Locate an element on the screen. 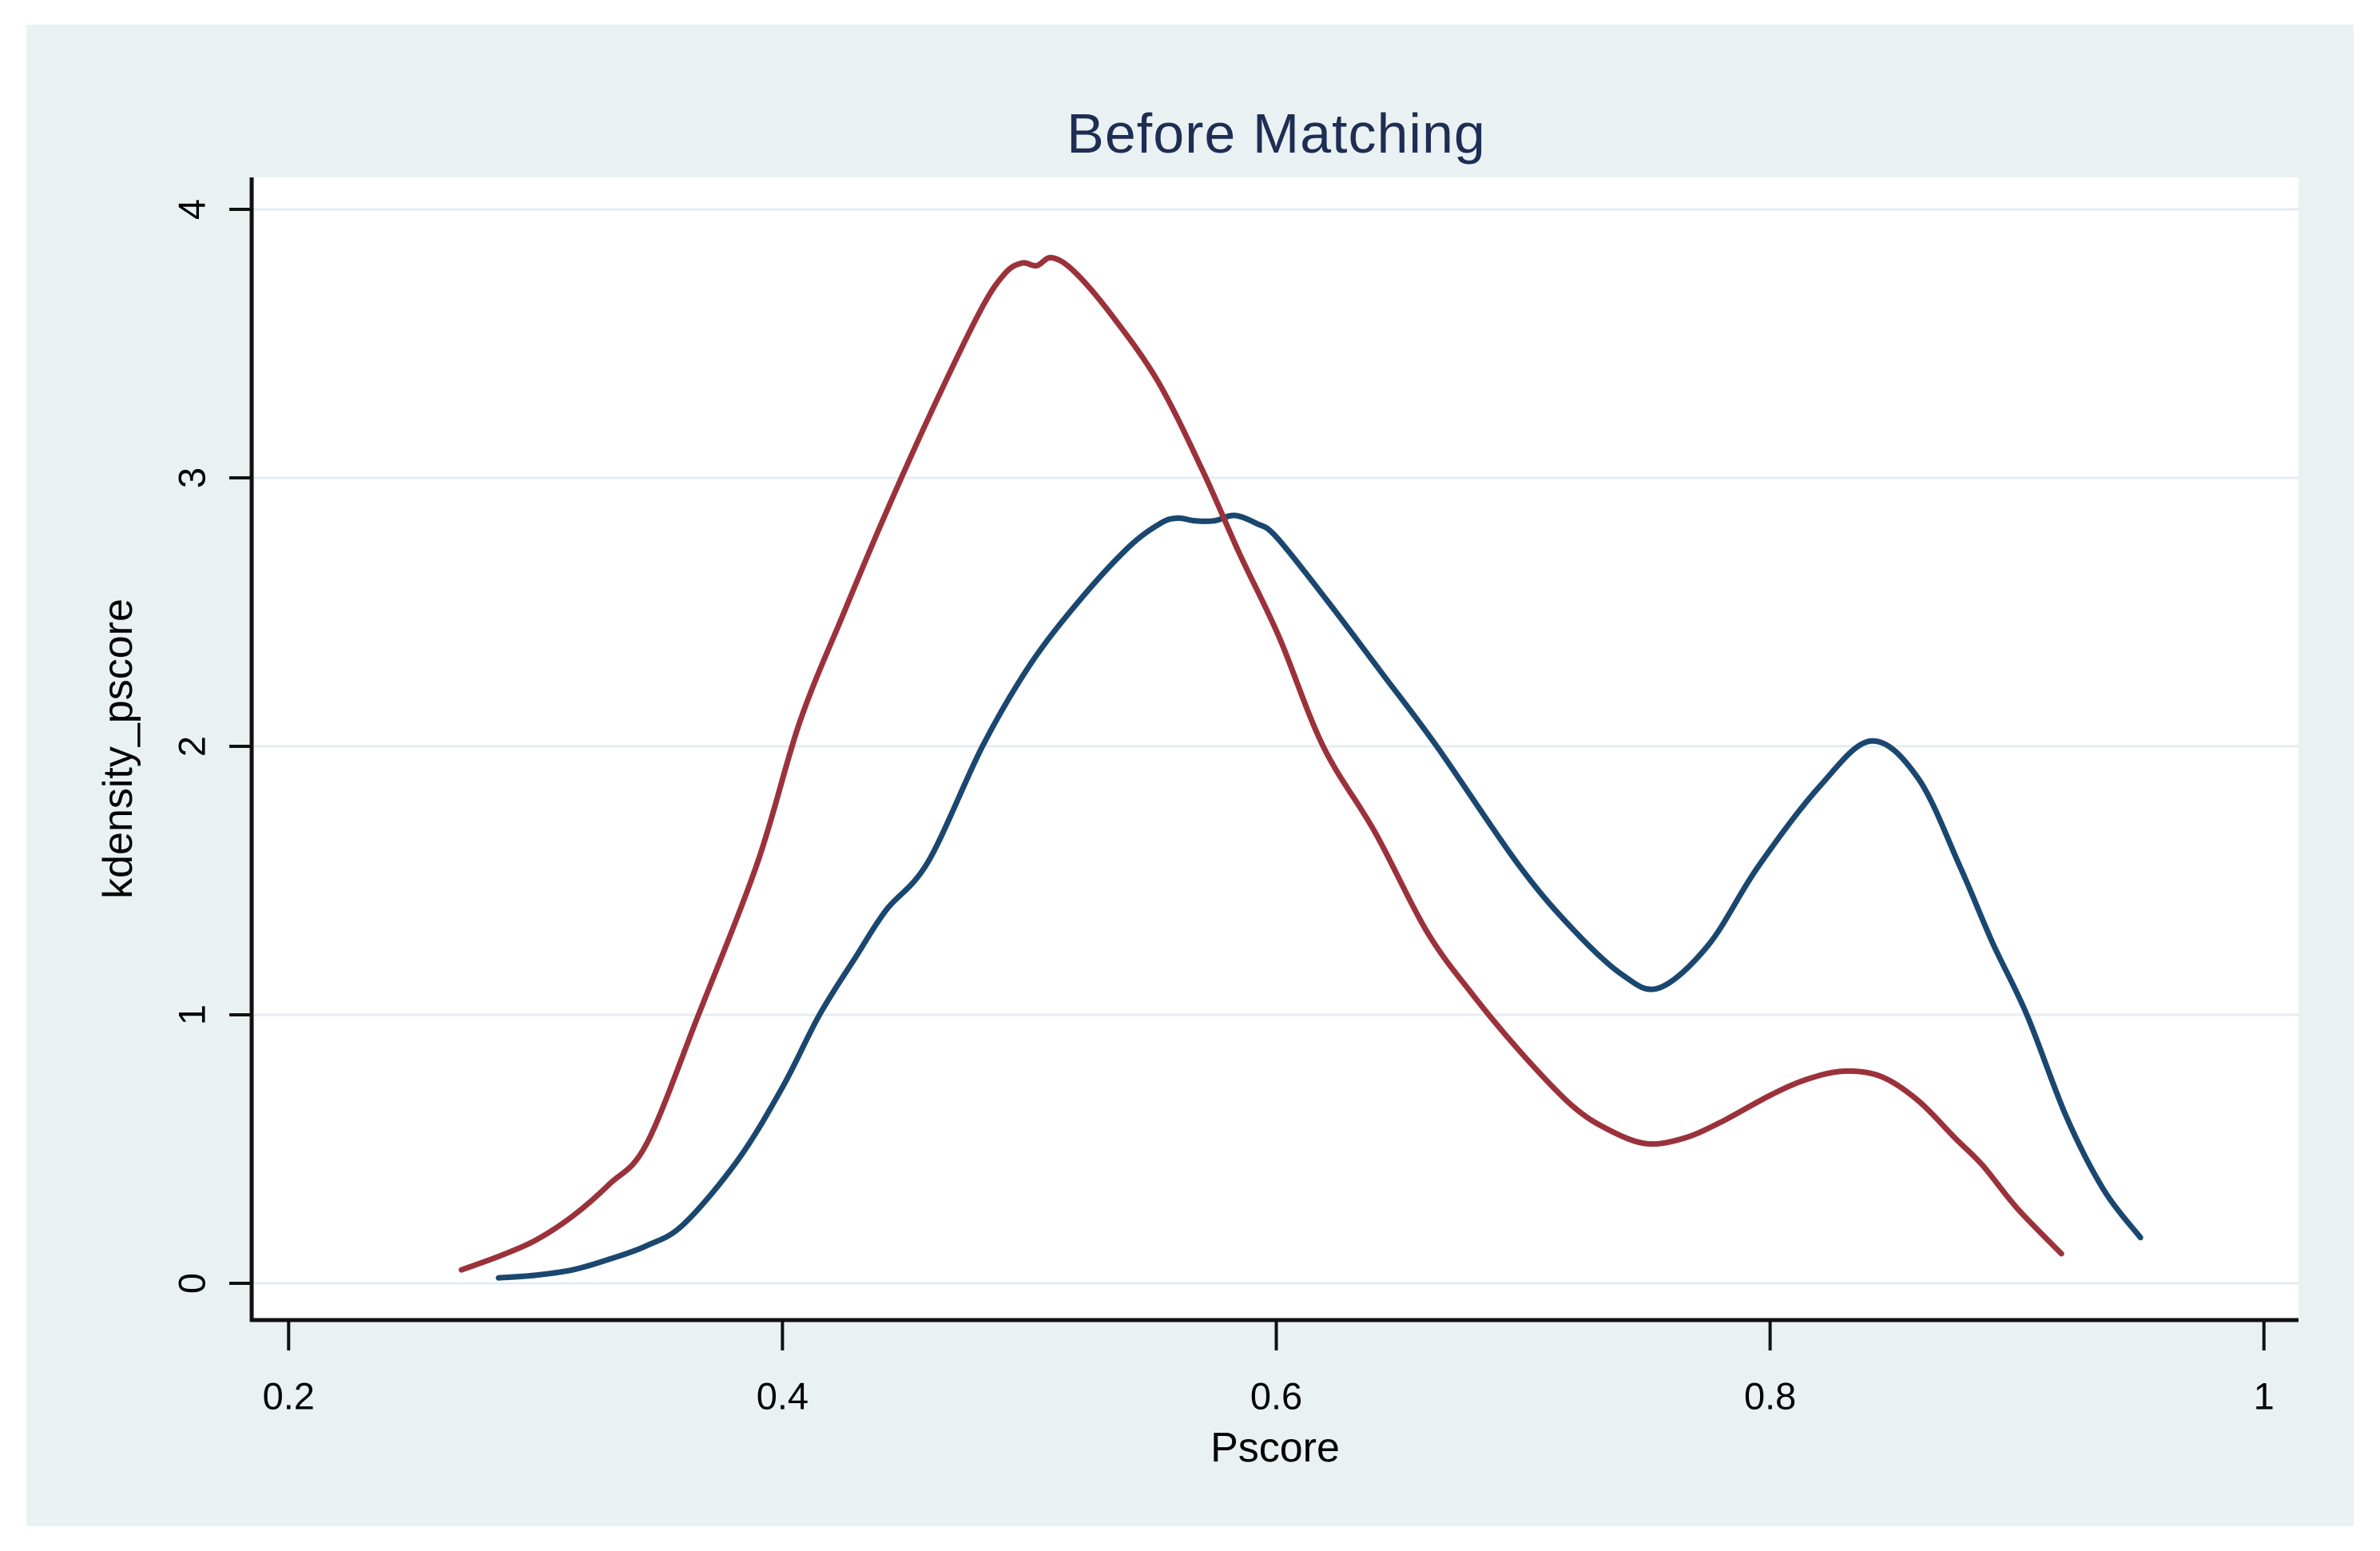 This screenshot has height=1551, width=2380. y-tick-label-4: 4 is located at coordinates (191, 210).